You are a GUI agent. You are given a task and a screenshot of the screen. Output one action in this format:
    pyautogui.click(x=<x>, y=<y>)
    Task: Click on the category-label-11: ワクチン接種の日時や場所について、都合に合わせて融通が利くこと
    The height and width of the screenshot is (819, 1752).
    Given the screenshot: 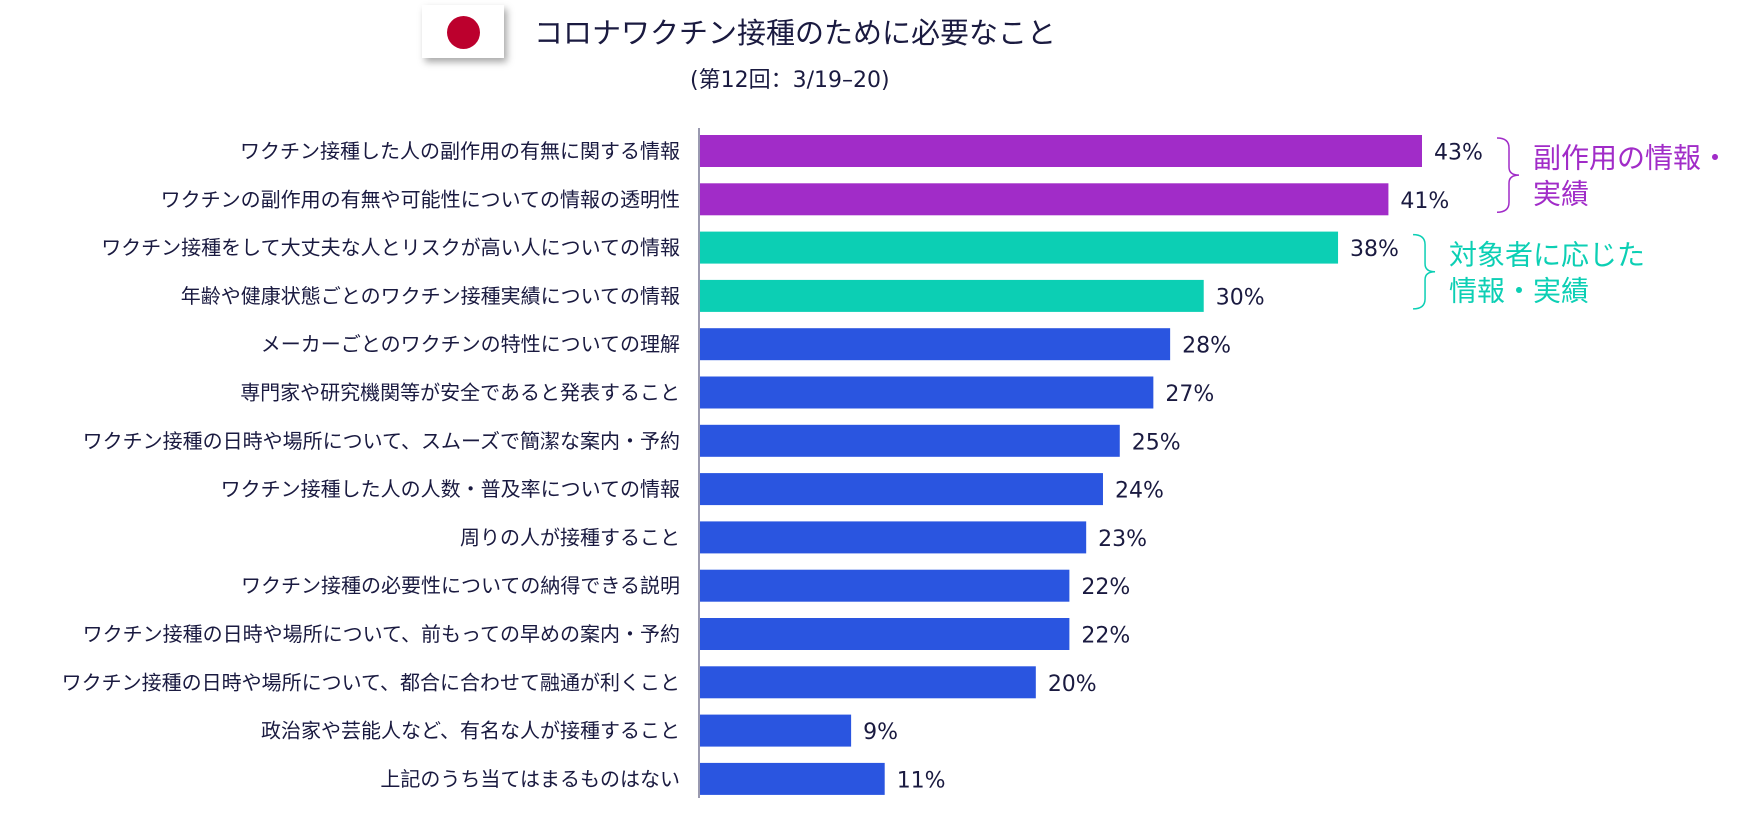 What is the action you would take?
    pyautogui.click(x=371, y=682)
    